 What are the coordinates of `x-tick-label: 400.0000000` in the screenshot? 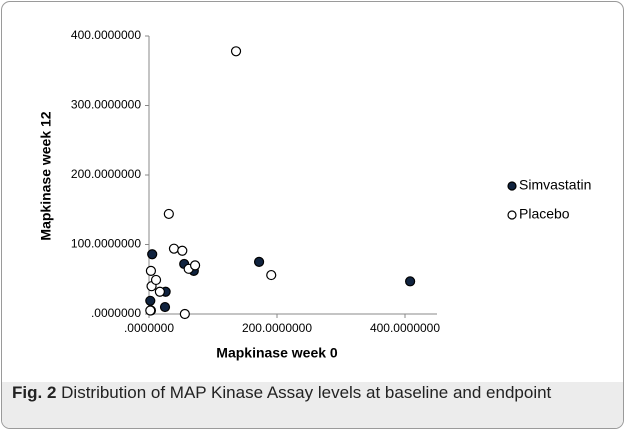 It's located at (405, 328).